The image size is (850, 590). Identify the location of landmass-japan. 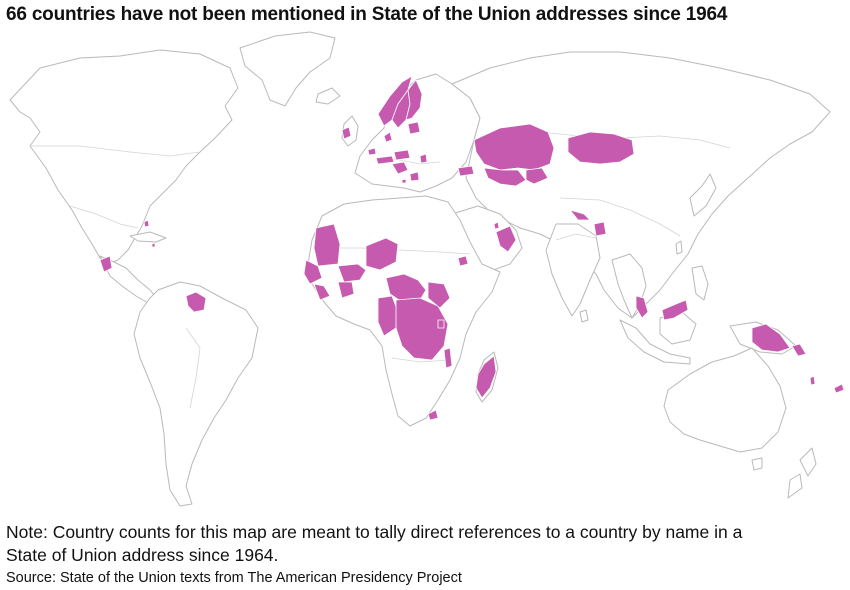
(703, 195).